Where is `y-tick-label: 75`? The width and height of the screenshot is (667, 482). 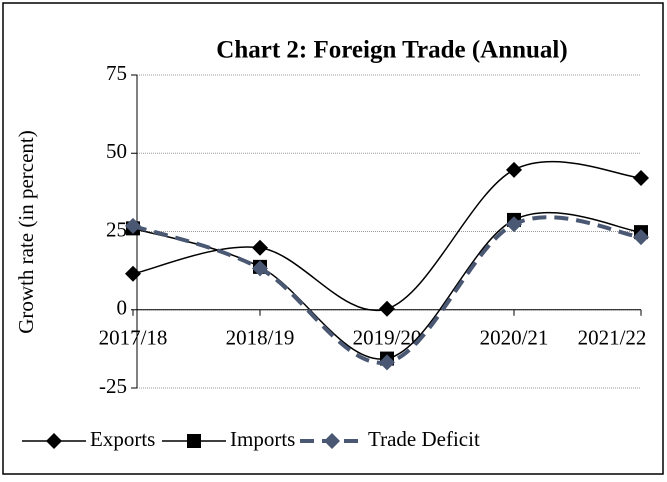 y-tick-label: 75 is located at coordinates (116, 73).